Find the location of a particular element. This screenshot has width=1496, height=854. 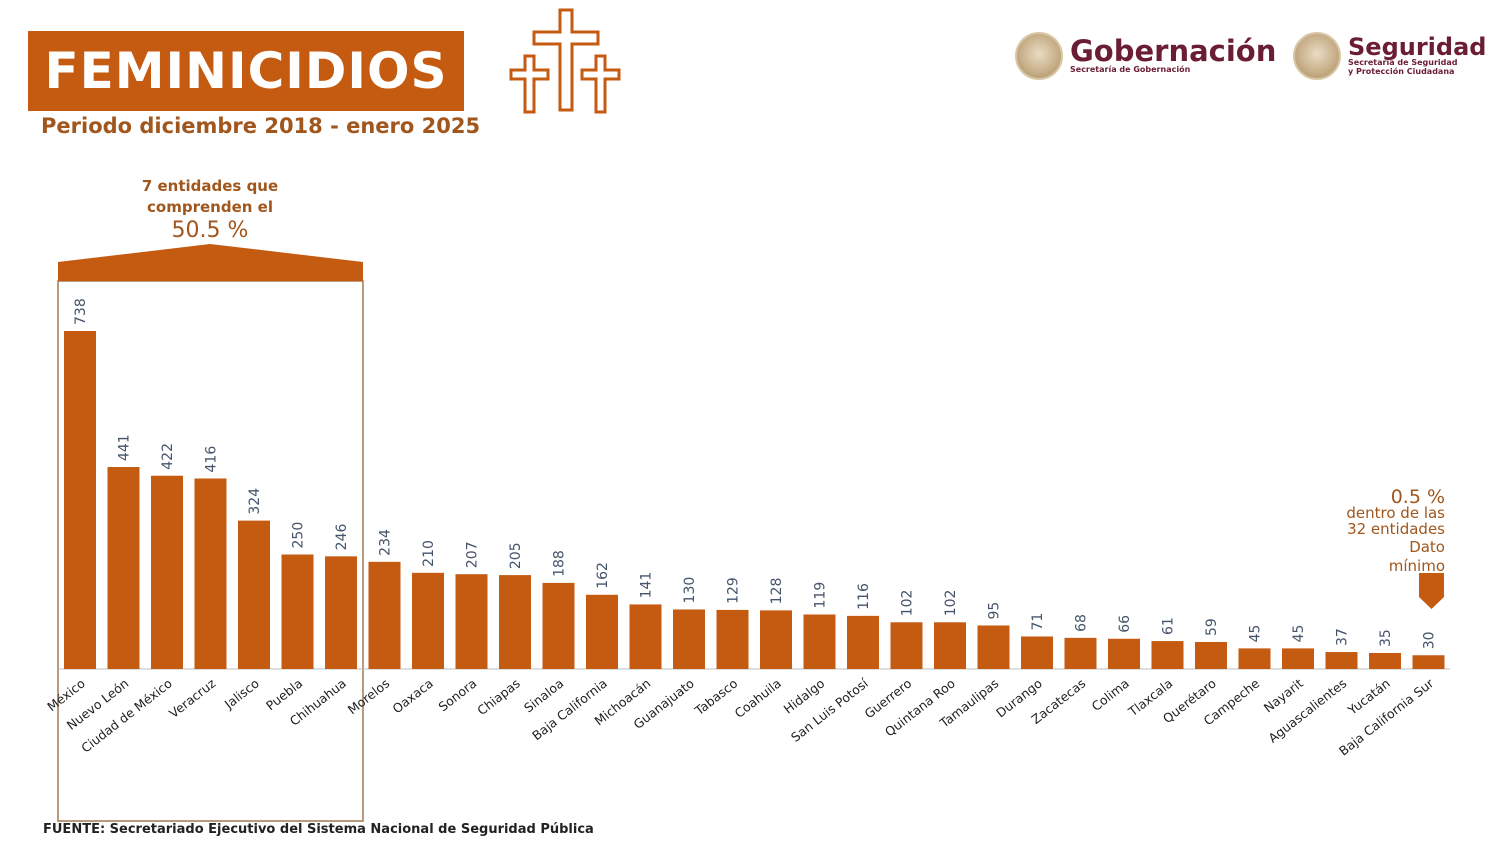

min-annotation-line4: mínimo is located at coordinates (1416, 566).